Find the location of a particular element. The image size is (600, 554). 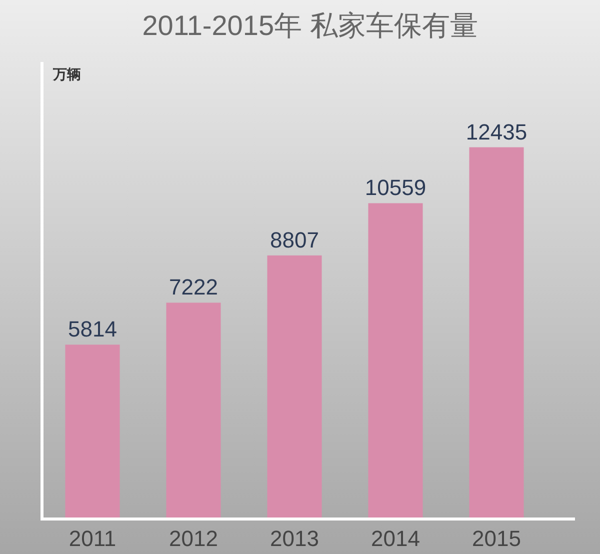

data-label: 10559 is located at coordinates (395, 187).